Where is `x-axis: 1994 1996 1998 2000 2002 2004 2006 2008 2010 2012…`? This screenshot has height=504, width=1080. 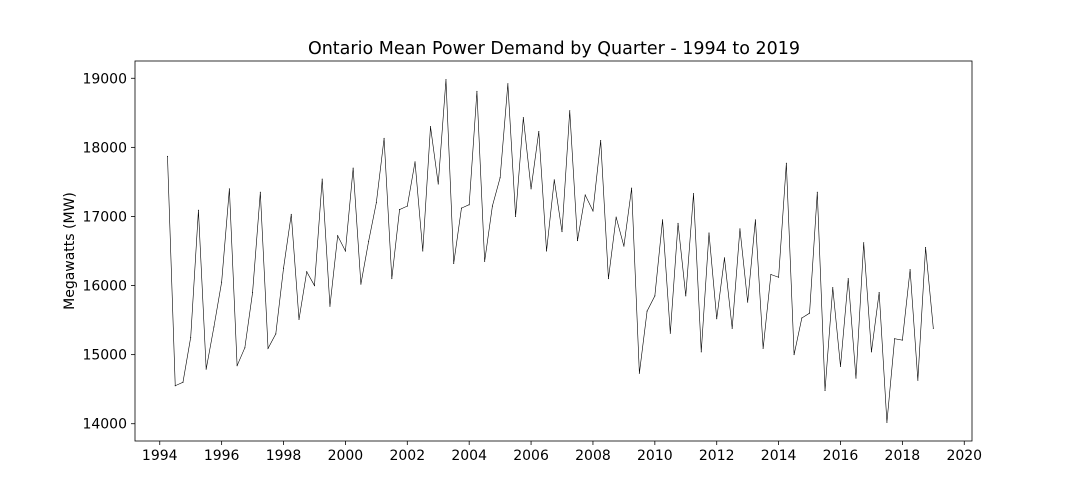
x-axis: 1994 1996 1998 2000 2002 2004 2006 2008 2010 2012… is located at coordinates (562, 452).